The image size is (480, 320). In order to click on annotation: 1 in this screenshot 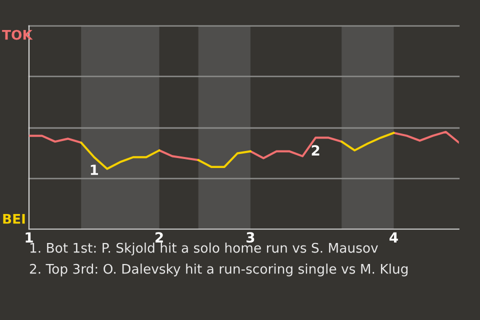, I will do `click(94, 169)`.